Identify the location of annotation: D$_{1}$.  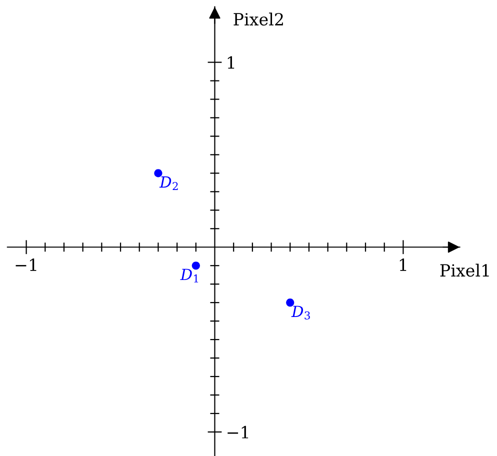
(189, 275).